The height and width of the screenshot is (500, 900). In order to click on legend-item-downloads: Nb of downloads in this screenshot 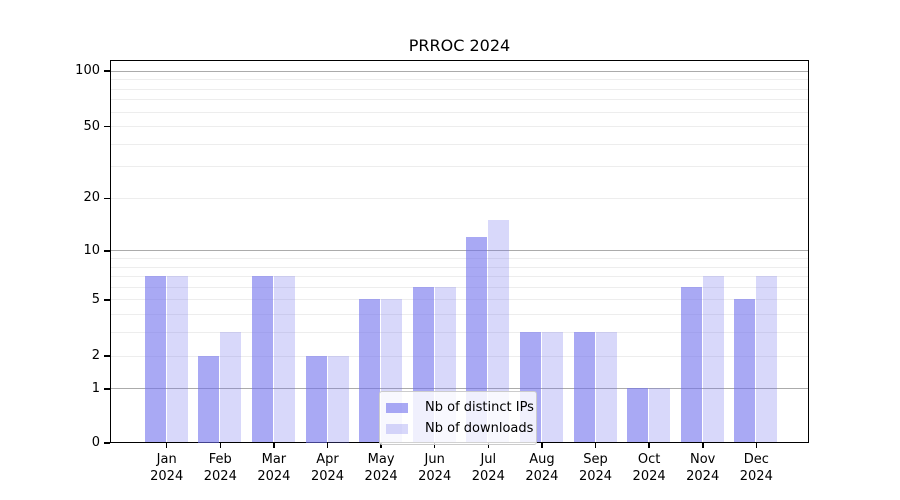, I will do `click(460, 428)`.